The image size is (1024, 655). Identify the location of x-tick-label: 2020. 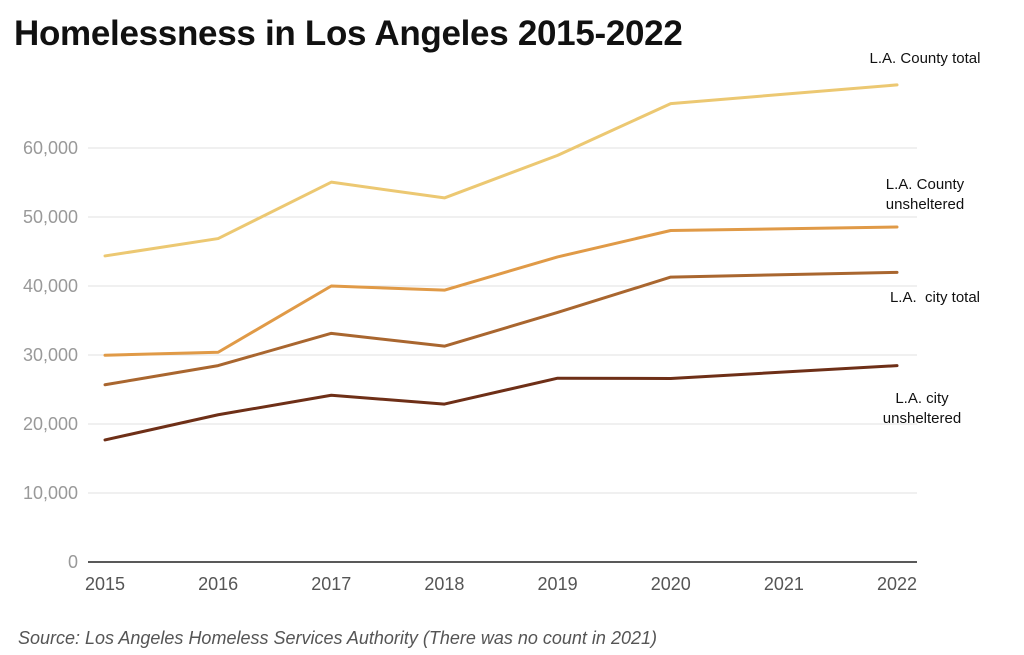
(671, 584).